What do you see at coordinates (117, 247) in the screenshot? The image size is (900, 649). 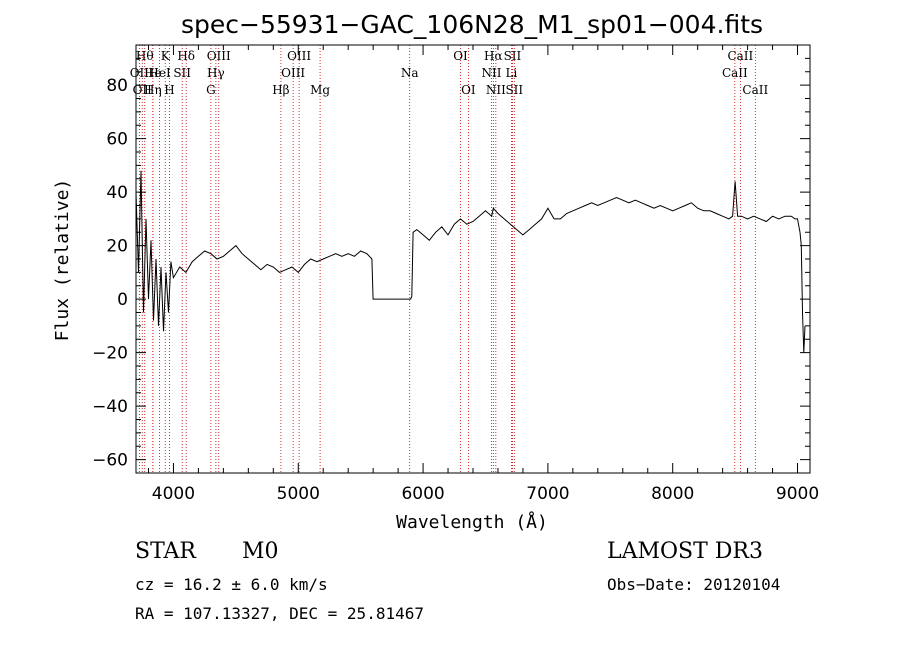 I see `y-tick-label: 20` at bounding box center [117, 247].